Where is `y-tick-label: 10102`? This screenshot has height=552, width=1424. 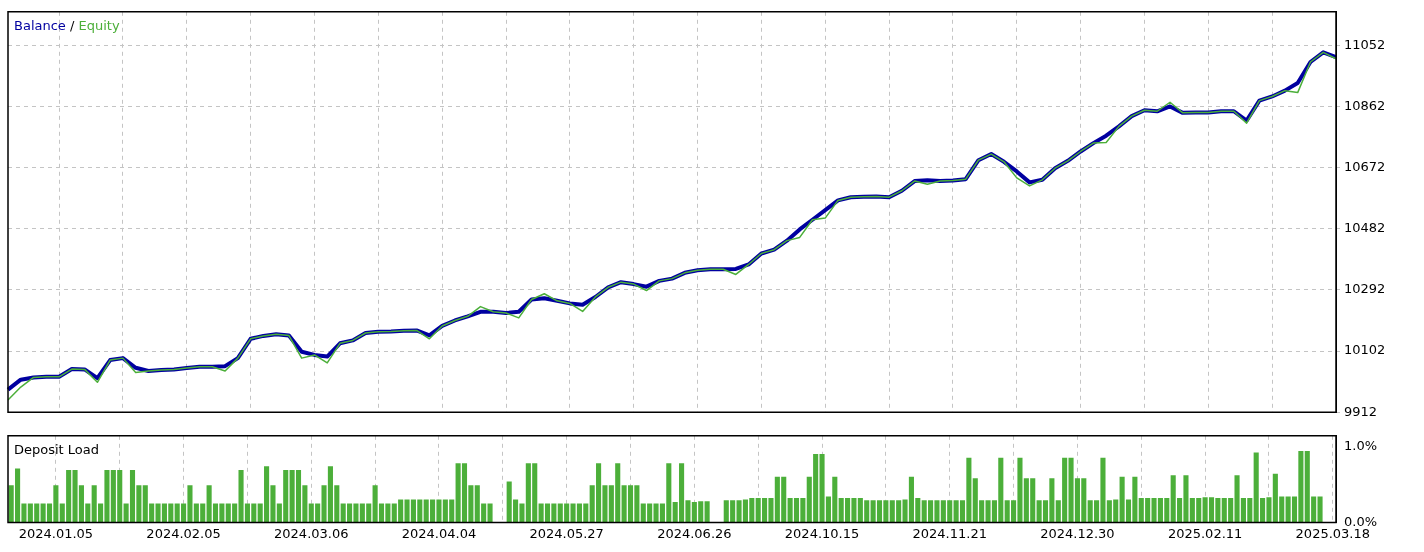
y-tick-label: 10102 is located at coordinates (1365, 350).